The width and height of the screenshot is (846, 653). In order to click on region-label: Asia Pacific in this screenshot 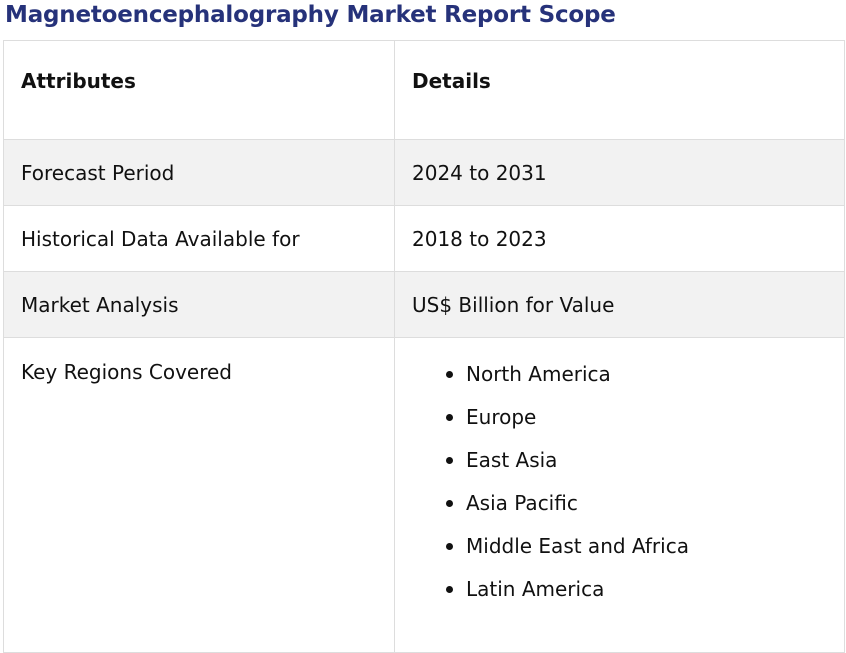, I will do `click(522, 503)`.